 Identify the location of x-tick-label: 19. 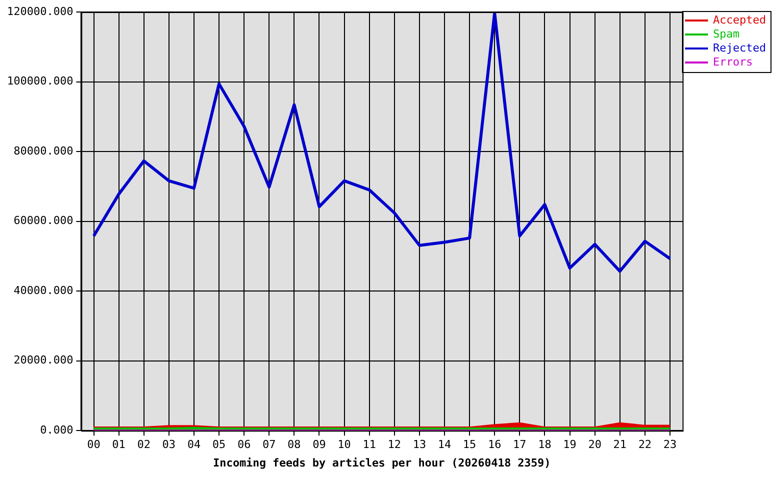
(569, 445).